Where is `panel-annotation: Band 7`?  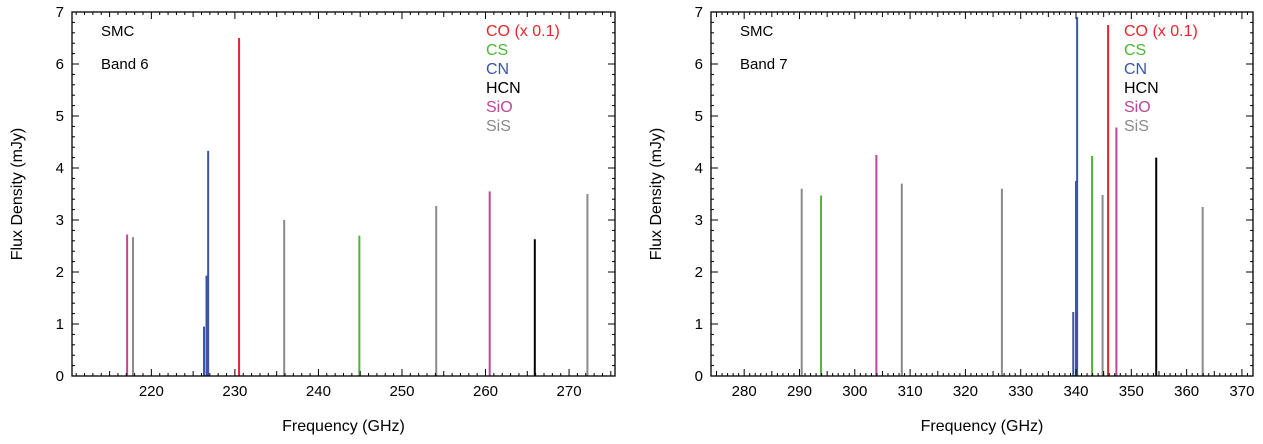
panel-annotation: Band 7 is located at coordinates (764, 64).